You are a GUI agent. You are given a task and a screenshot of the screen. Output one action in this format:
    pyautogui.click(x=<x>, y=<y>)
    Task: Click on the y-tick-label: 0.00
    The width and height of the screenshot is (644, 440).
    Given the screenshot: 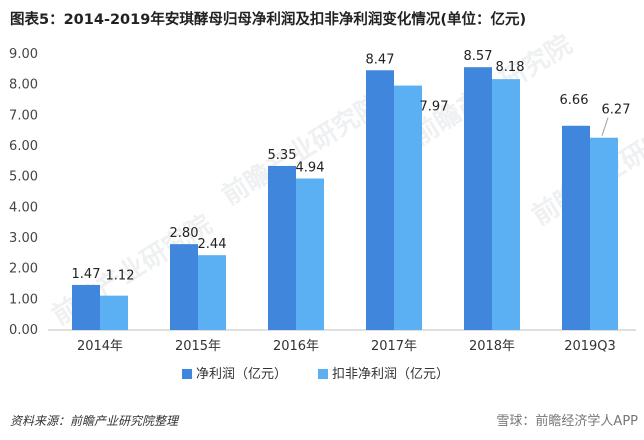 What is the action you would take?
    pyautogui.click(x=23, y=330)
    